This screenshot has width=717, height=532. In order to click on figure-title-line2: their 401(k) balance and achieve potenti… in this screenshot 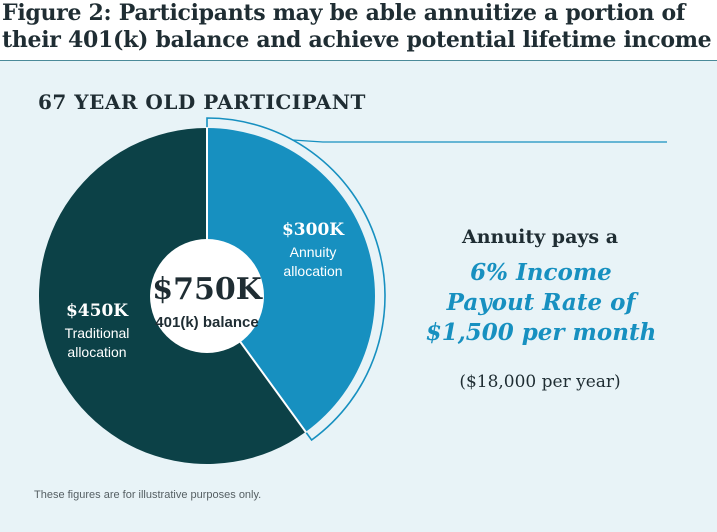, I will do `click(357, 40)`.